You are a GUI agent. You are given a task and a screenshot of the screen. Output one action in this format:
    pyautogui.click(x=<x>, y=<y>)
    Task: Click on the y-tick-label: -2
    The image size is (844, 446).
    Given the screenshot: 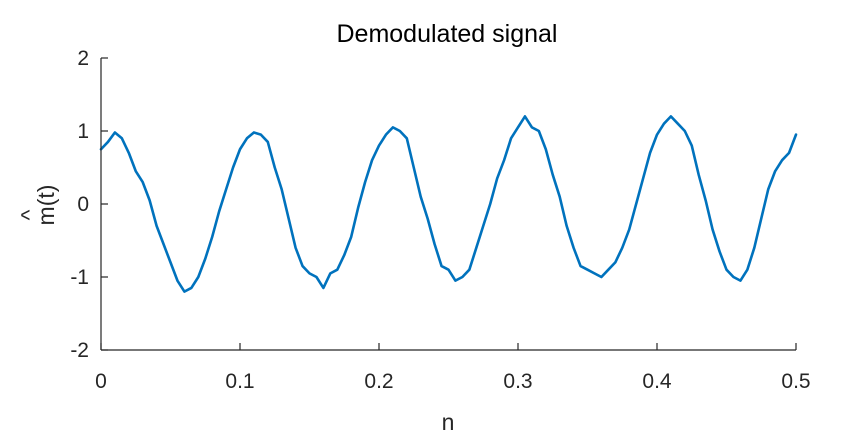 What is the action you would take?
    pyautogui.click(x=79, y=350)
    